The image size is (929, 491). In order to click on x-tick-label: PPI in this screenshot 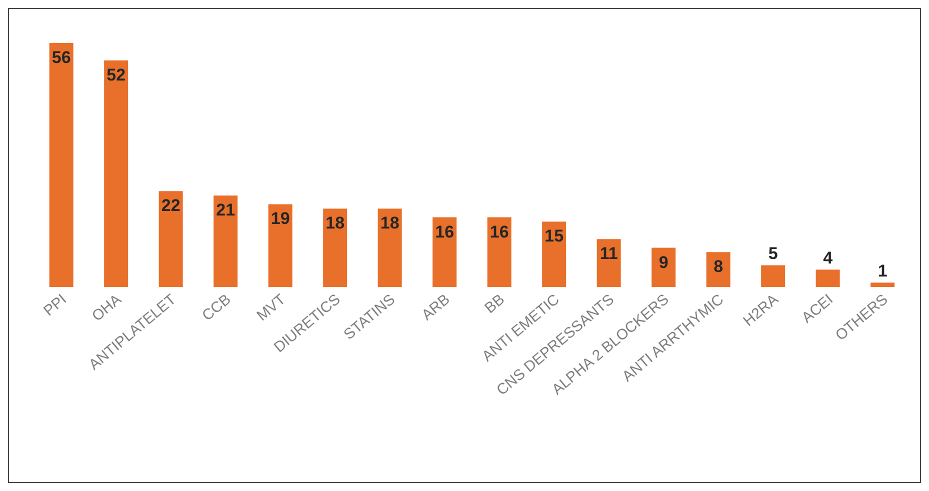, I will do `click(55, 305)`.